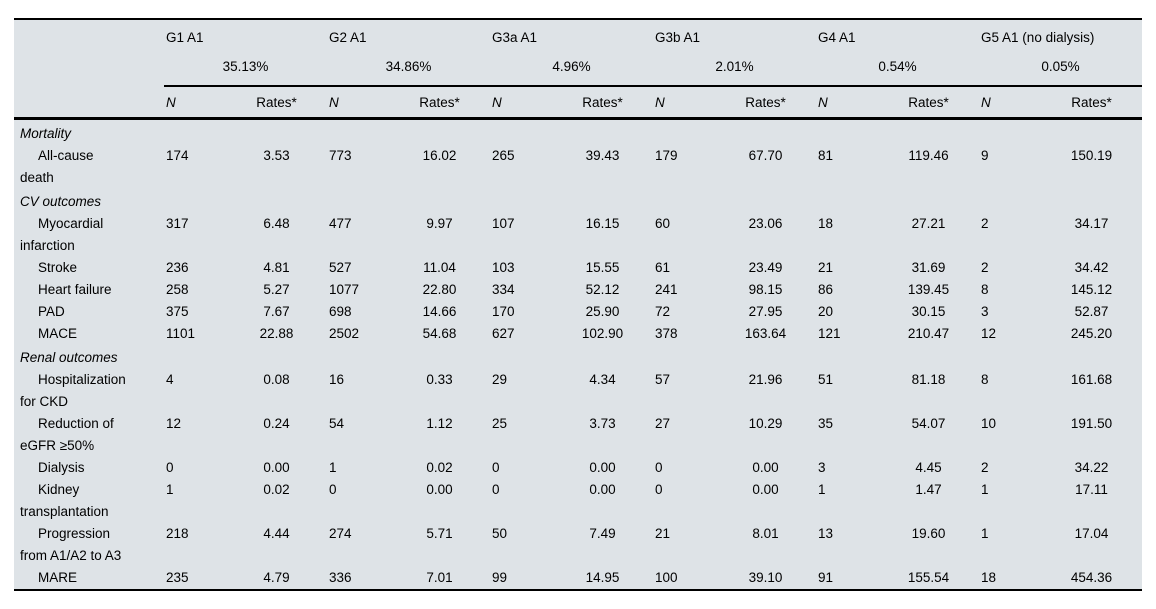  Describe the element at coordinates (578, 201) in the screenshot. I see `section-row: CV outcomes` at that location.